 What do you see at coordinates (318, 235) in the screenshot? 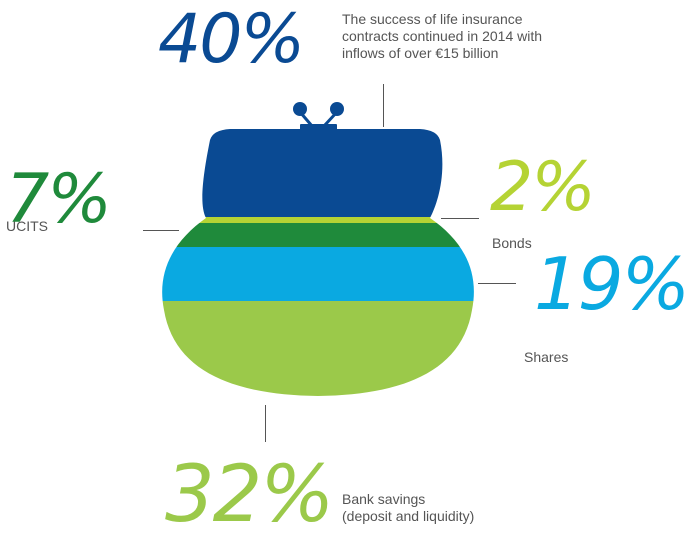
I see `segment-ucits` at bounding box center [318, 235].